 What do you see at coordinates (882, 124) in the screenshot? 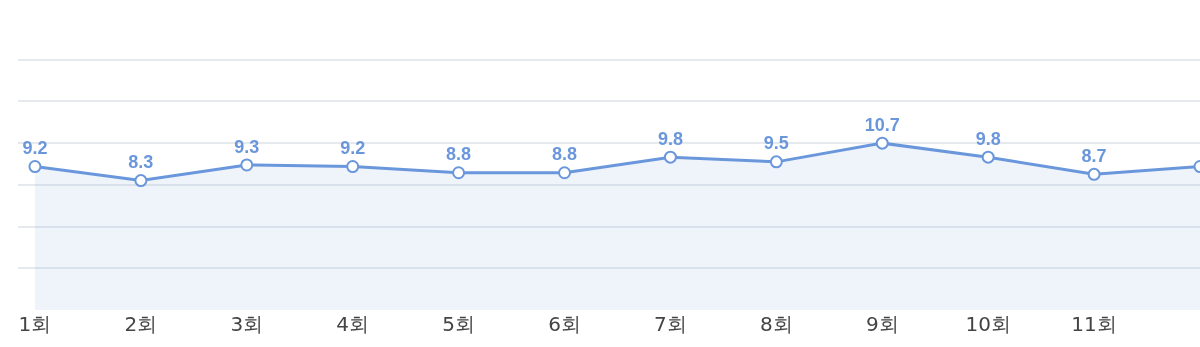
I see `data-label: 10.7` at bounding box center [882, 124].